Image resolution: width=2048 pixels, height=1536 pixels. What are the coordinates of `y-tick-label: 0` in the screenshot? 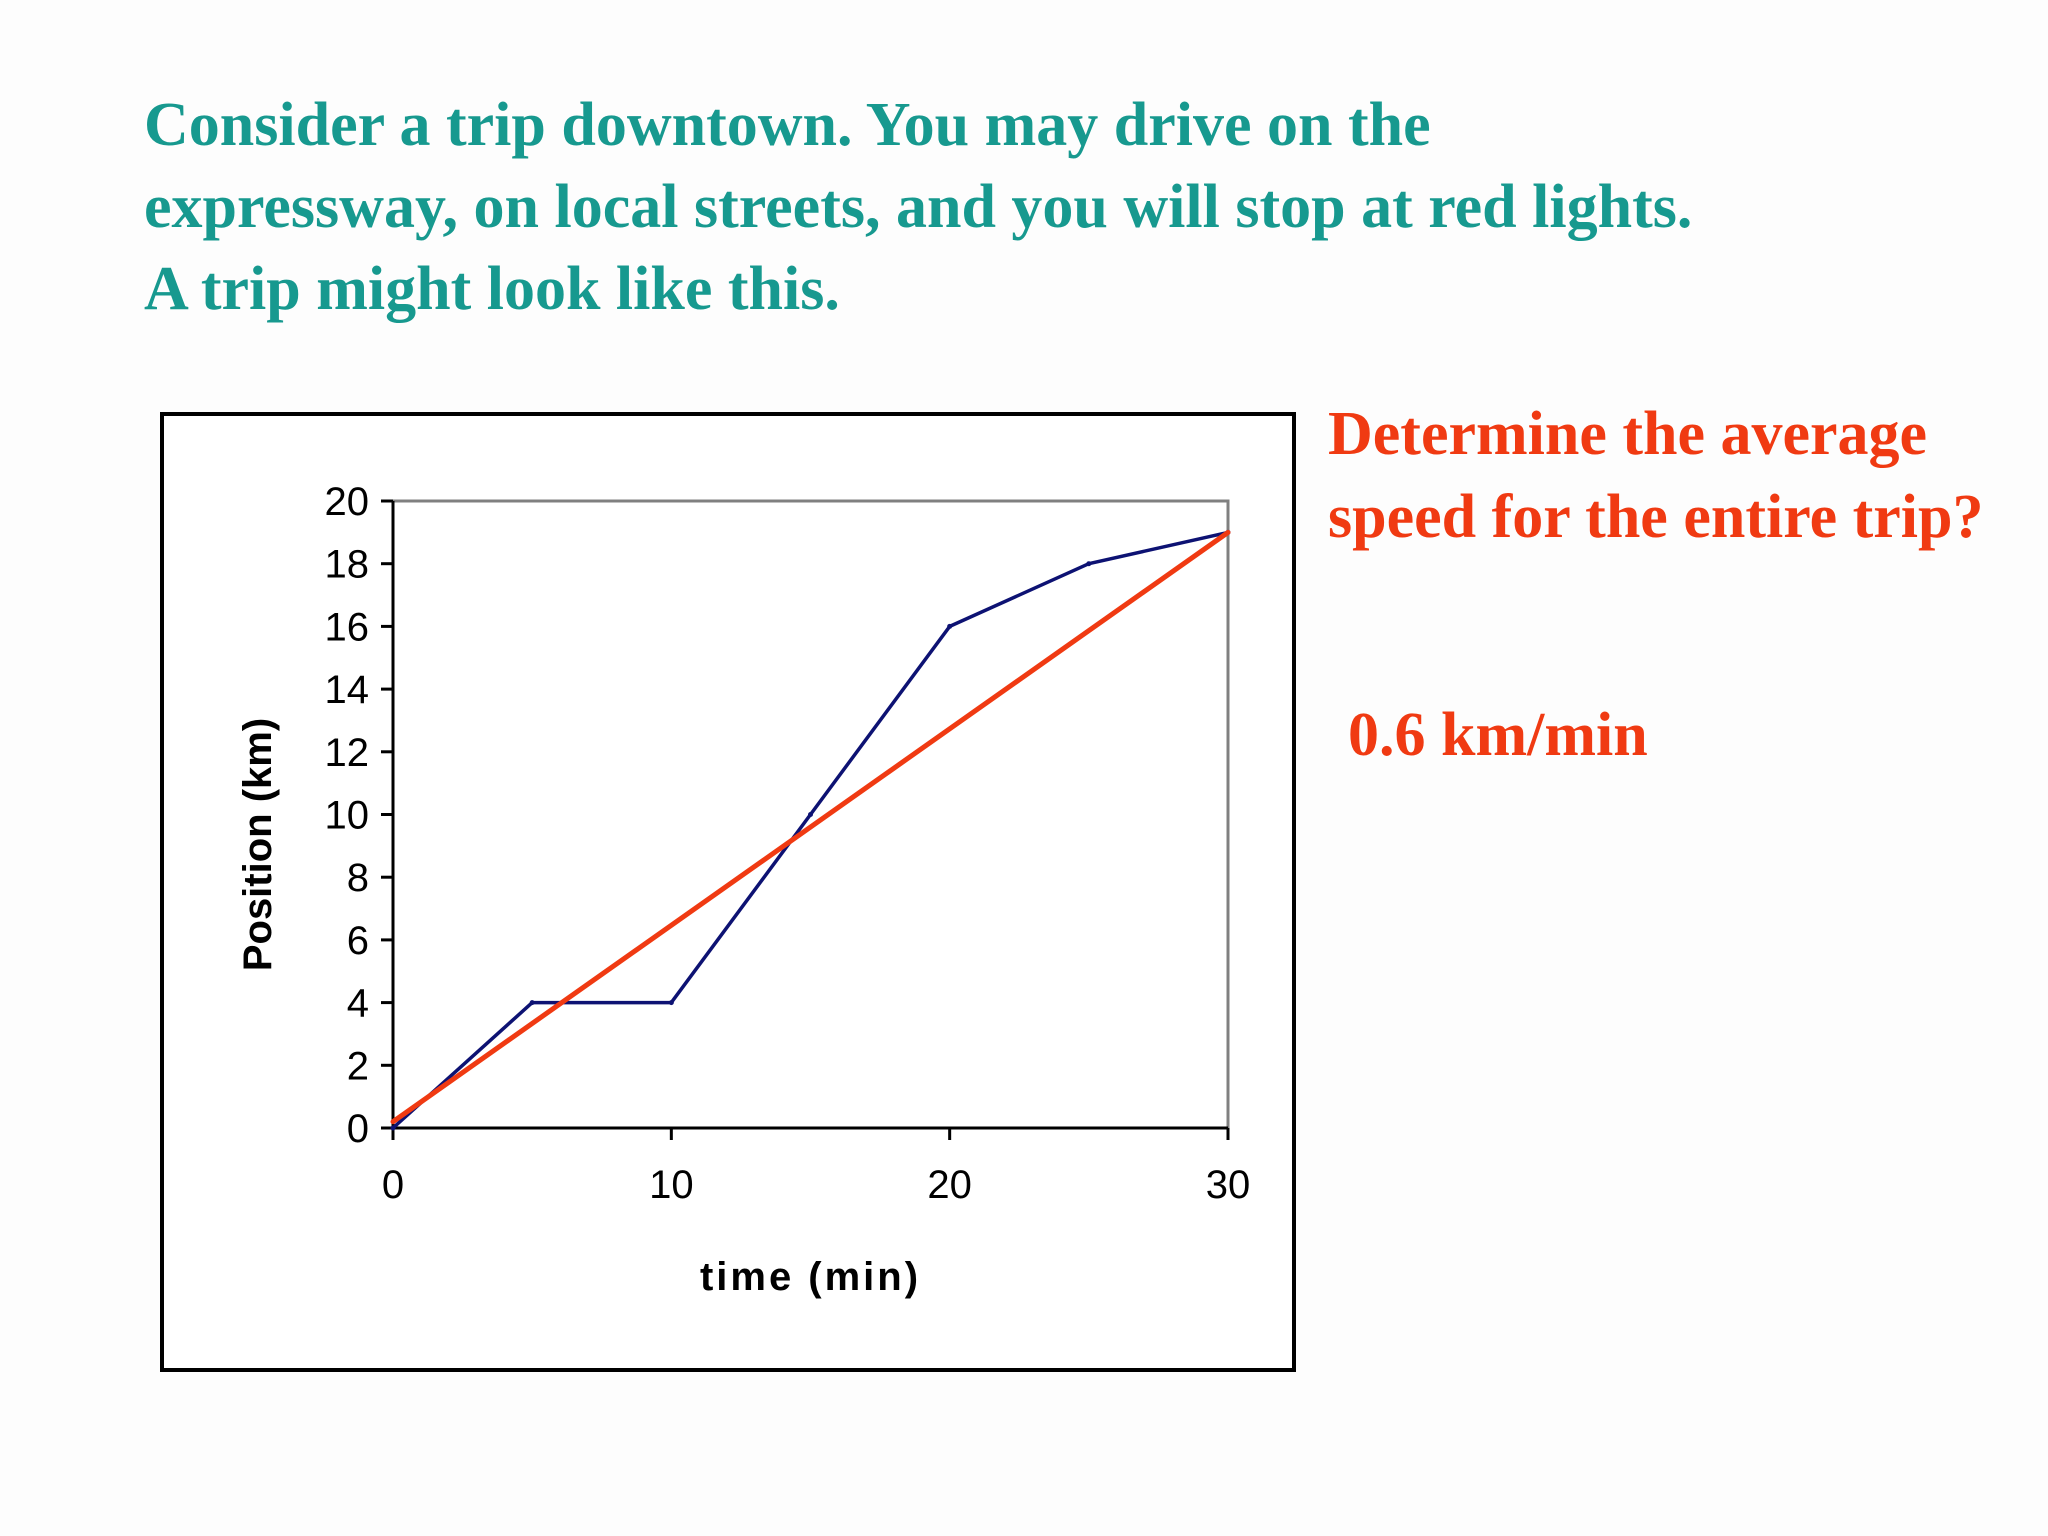 It's located at (358, 1129).